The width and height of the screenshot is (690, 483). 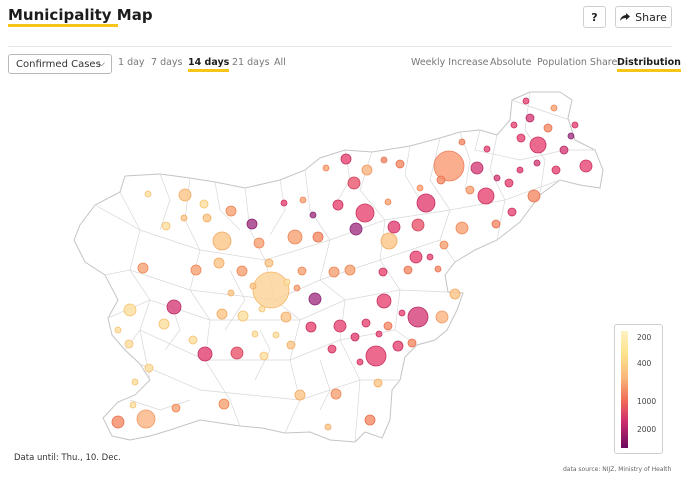 What do you see at coordinates (624, 389) in the screenshot?
I see `legend-color-scale` at bounding box center [624, 389].